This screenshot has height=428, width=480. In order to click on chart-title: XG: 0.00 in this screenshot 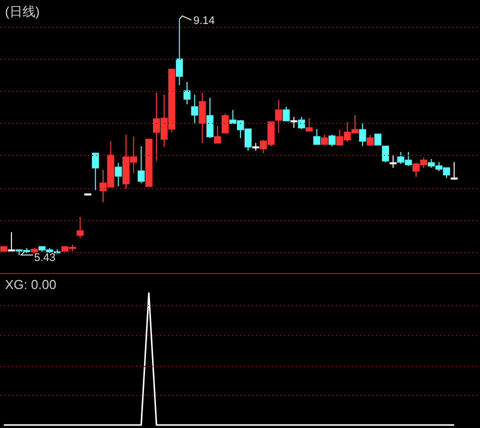, I will do `click(30, 284)`.